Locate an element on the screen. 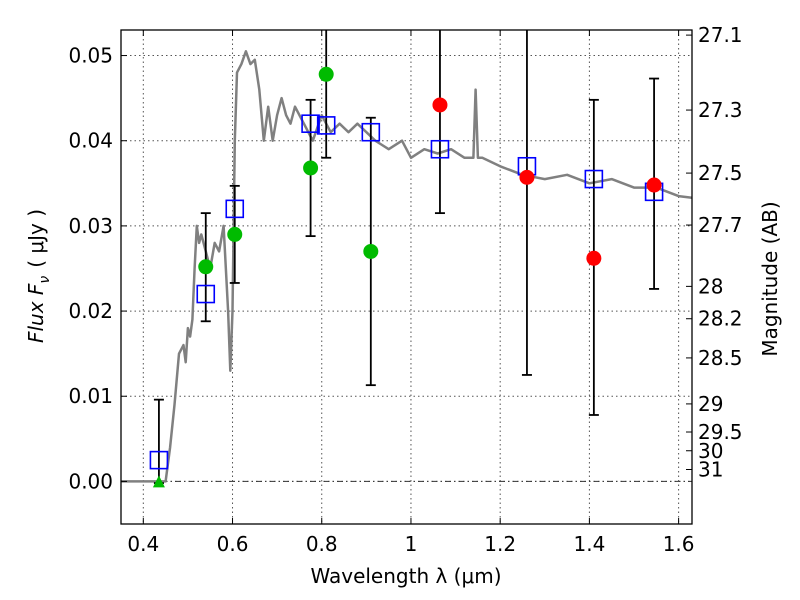 This screenshot has width=800, height=600. mag-tick-label: 27.7 is located at coordinates (720, 225).